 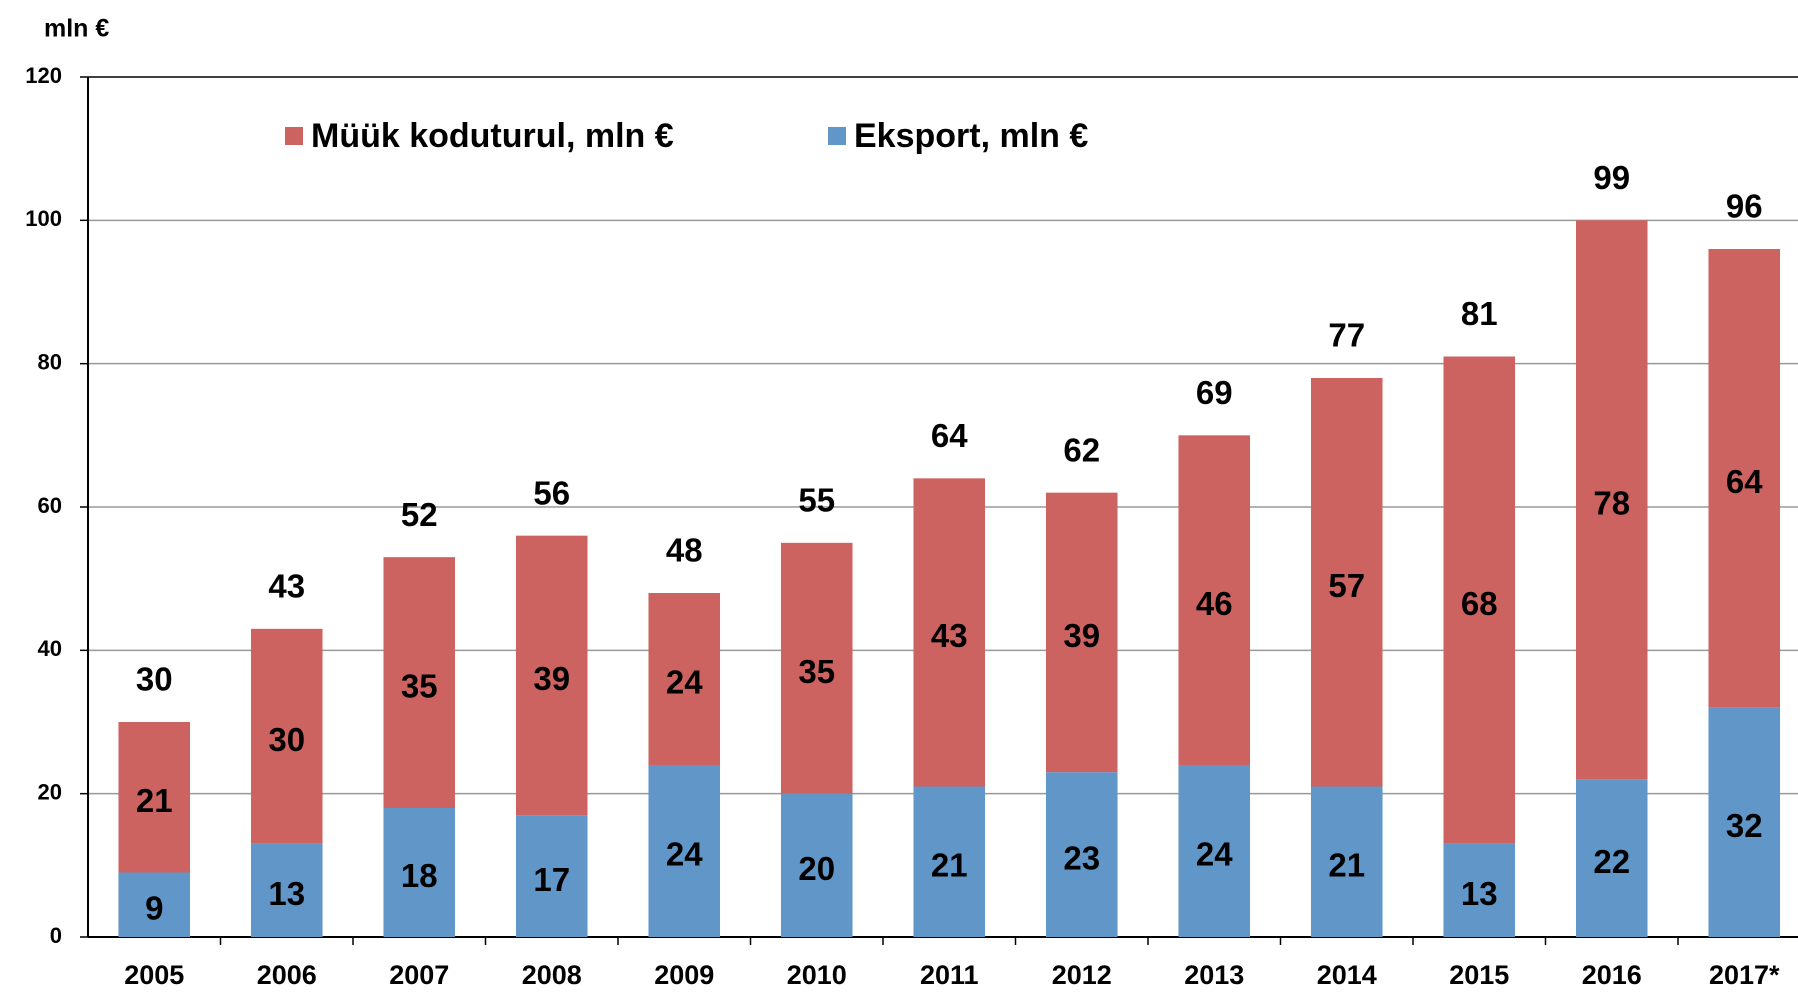 What do you see at coordinates (1744, 825) in the screenshot?
I see `data-label: 32` at bounding box center [1744, 825].